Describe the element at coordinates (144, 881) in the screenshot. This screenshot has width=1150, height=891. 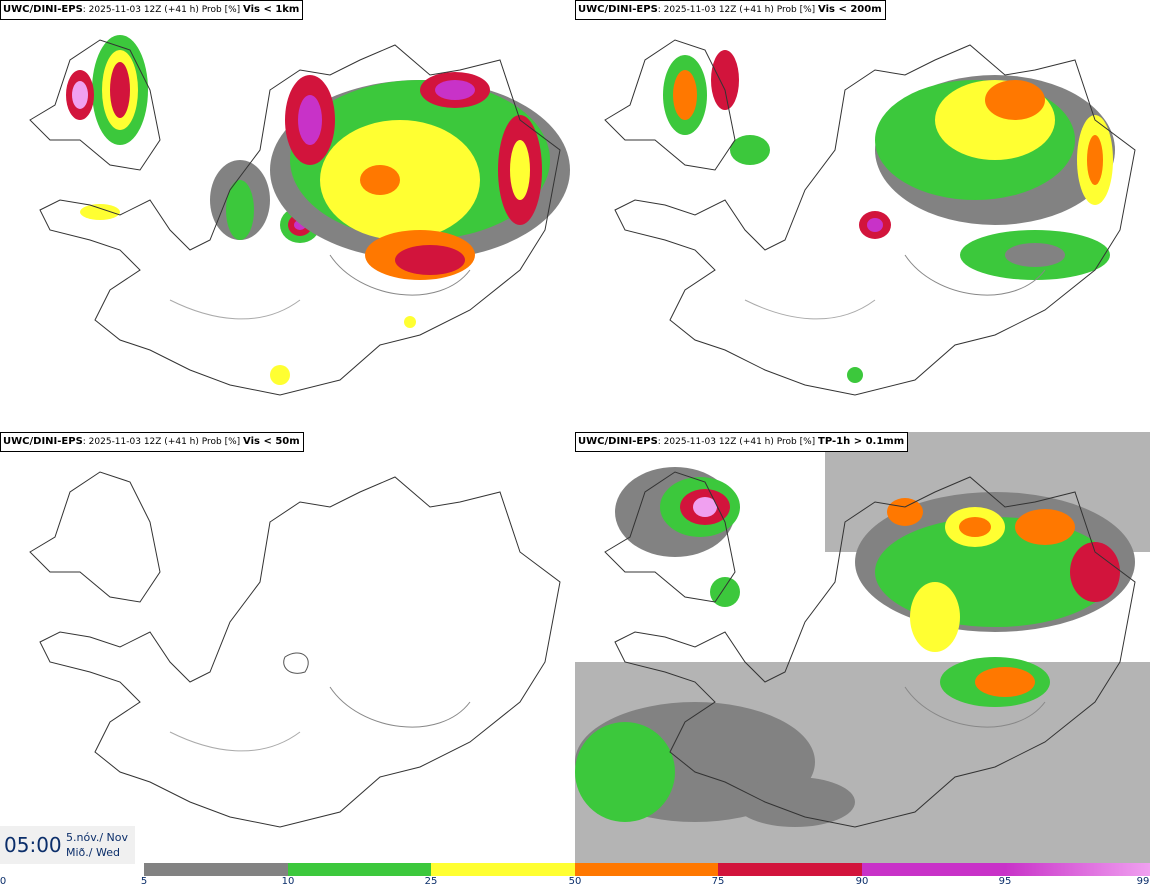
I see `colorbar-tick-label: 5` at that location.